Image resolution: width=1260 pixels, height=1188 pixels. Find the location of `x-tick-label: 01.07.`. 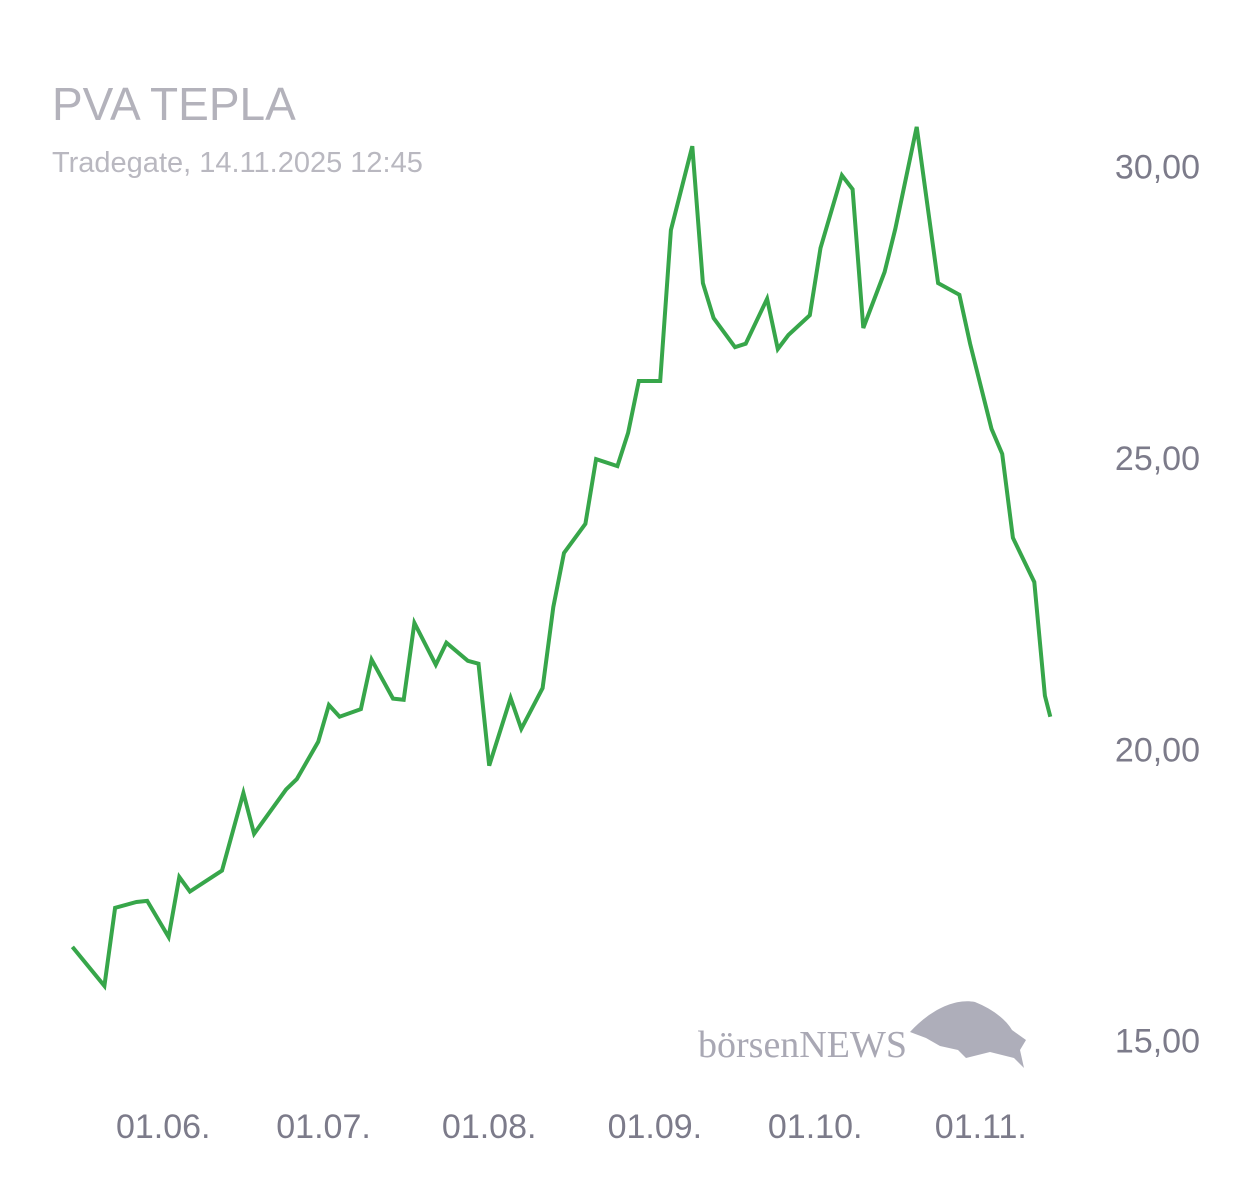

x-tick-label: 01.07. is located at coordinates (323, 1127).